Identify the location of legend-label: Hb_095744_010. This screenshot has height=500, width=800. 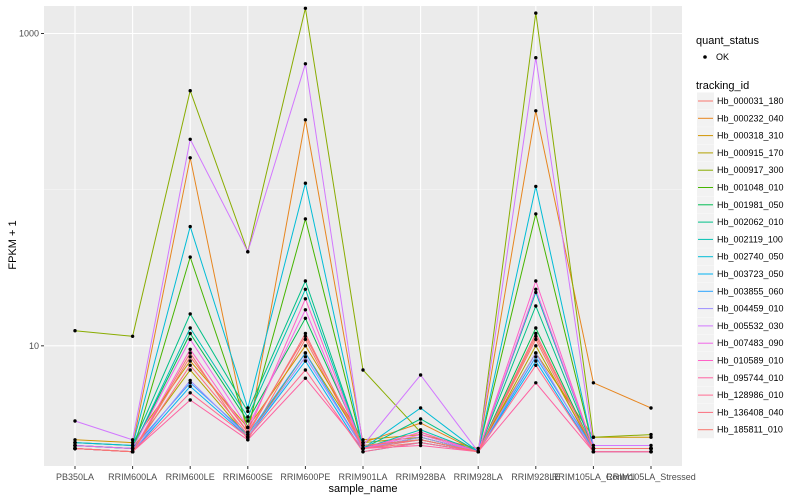
(750, 378).